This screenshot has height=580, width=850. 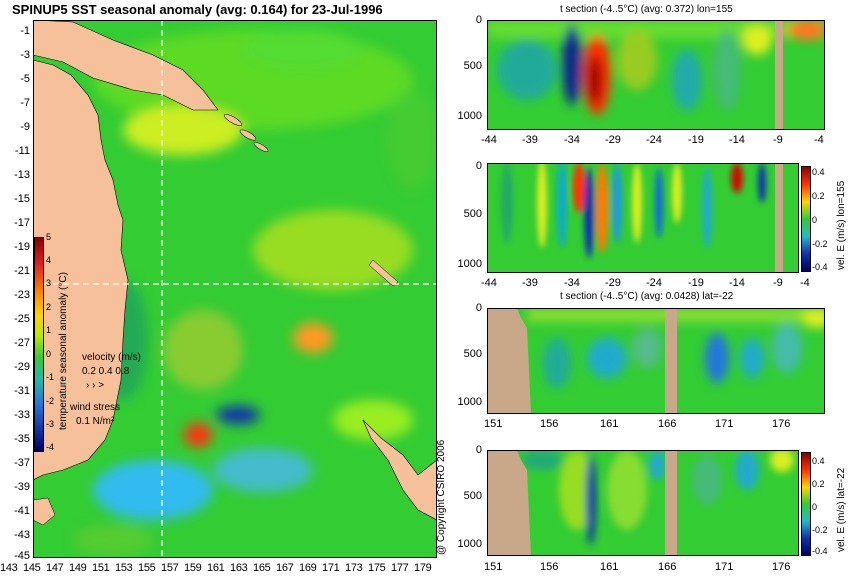 I want to click on lat-tick: -43, so click(x=22, y=535).